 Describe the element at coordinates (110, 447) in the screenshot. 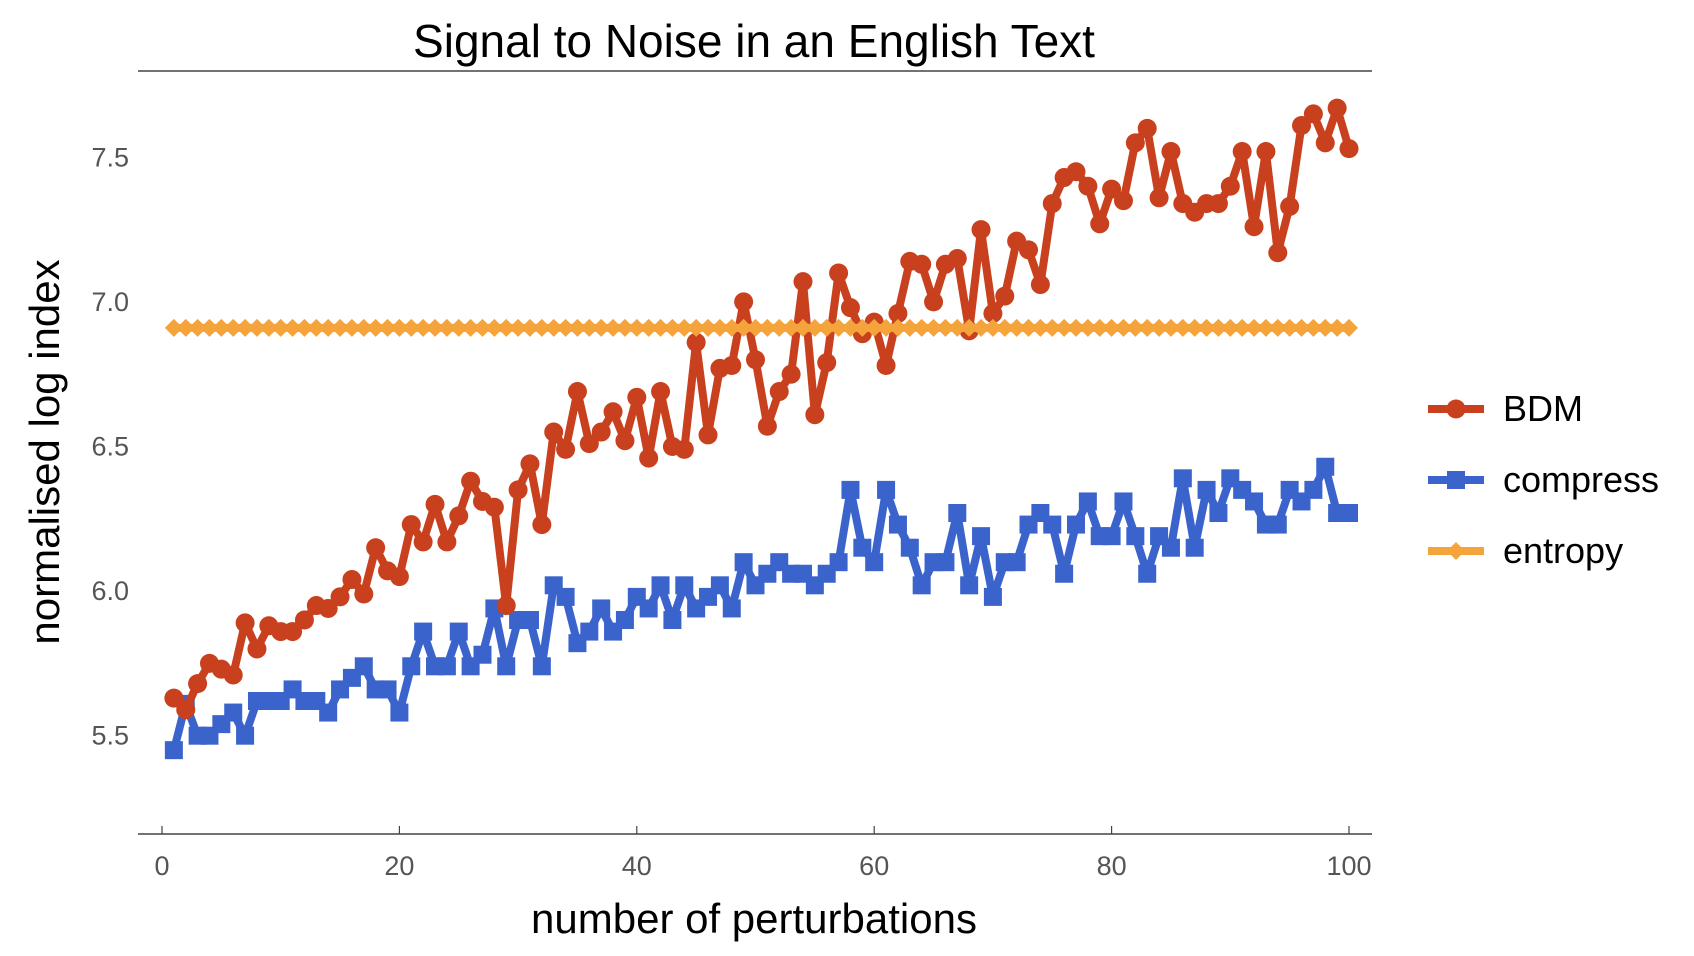

I see `y-tick-label: 6.5` at that location.